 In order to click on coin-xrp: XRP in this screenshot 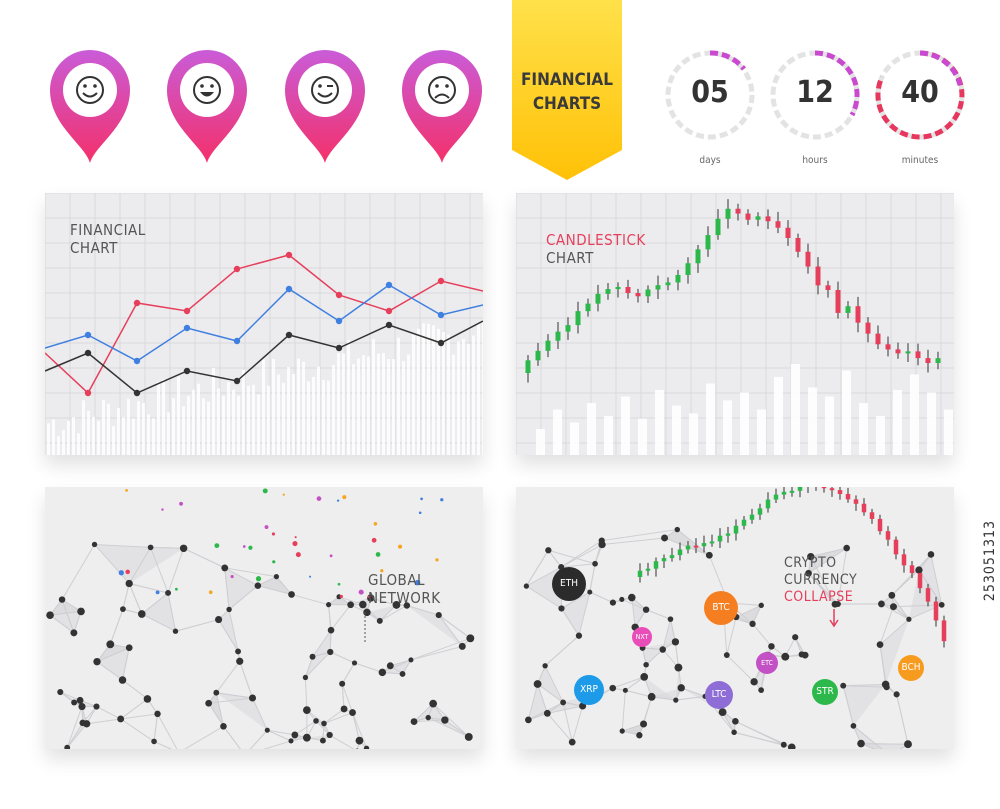, I will do `click(589, 690)`.